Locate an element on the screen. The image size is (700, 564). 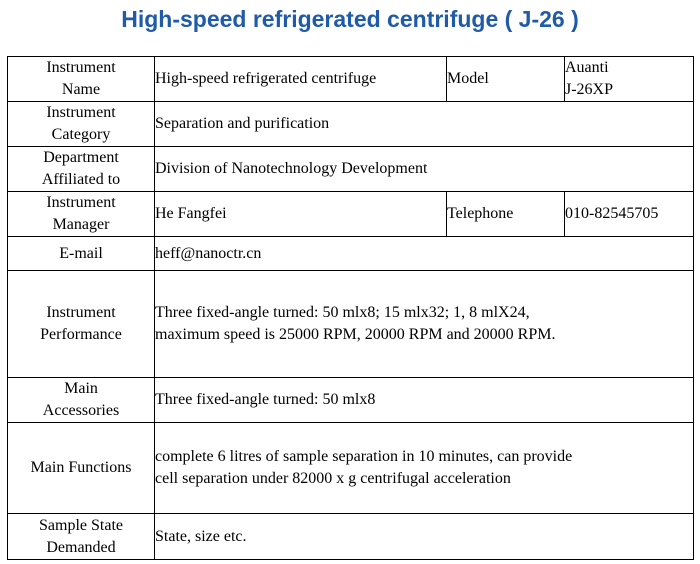
instrument-category-label-line1: Instrument is located at coordinates (81, 112).